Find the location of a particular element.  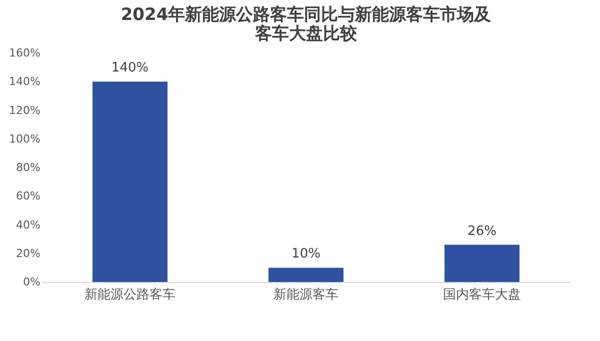

y-tick-label: 20% is located at coordinates (28, 253).